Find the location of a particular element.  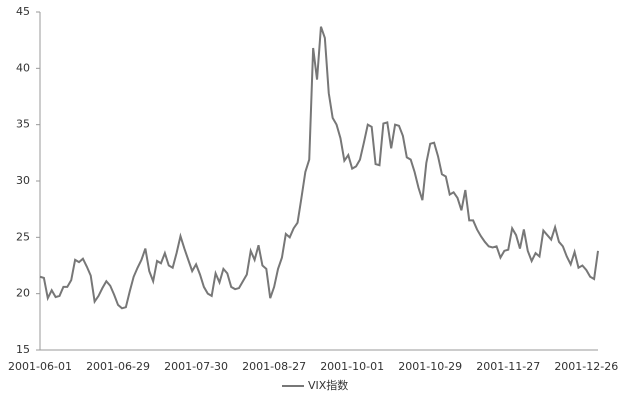

x-tick-label: 2001-11-27 is located at coordinates (508, 366).